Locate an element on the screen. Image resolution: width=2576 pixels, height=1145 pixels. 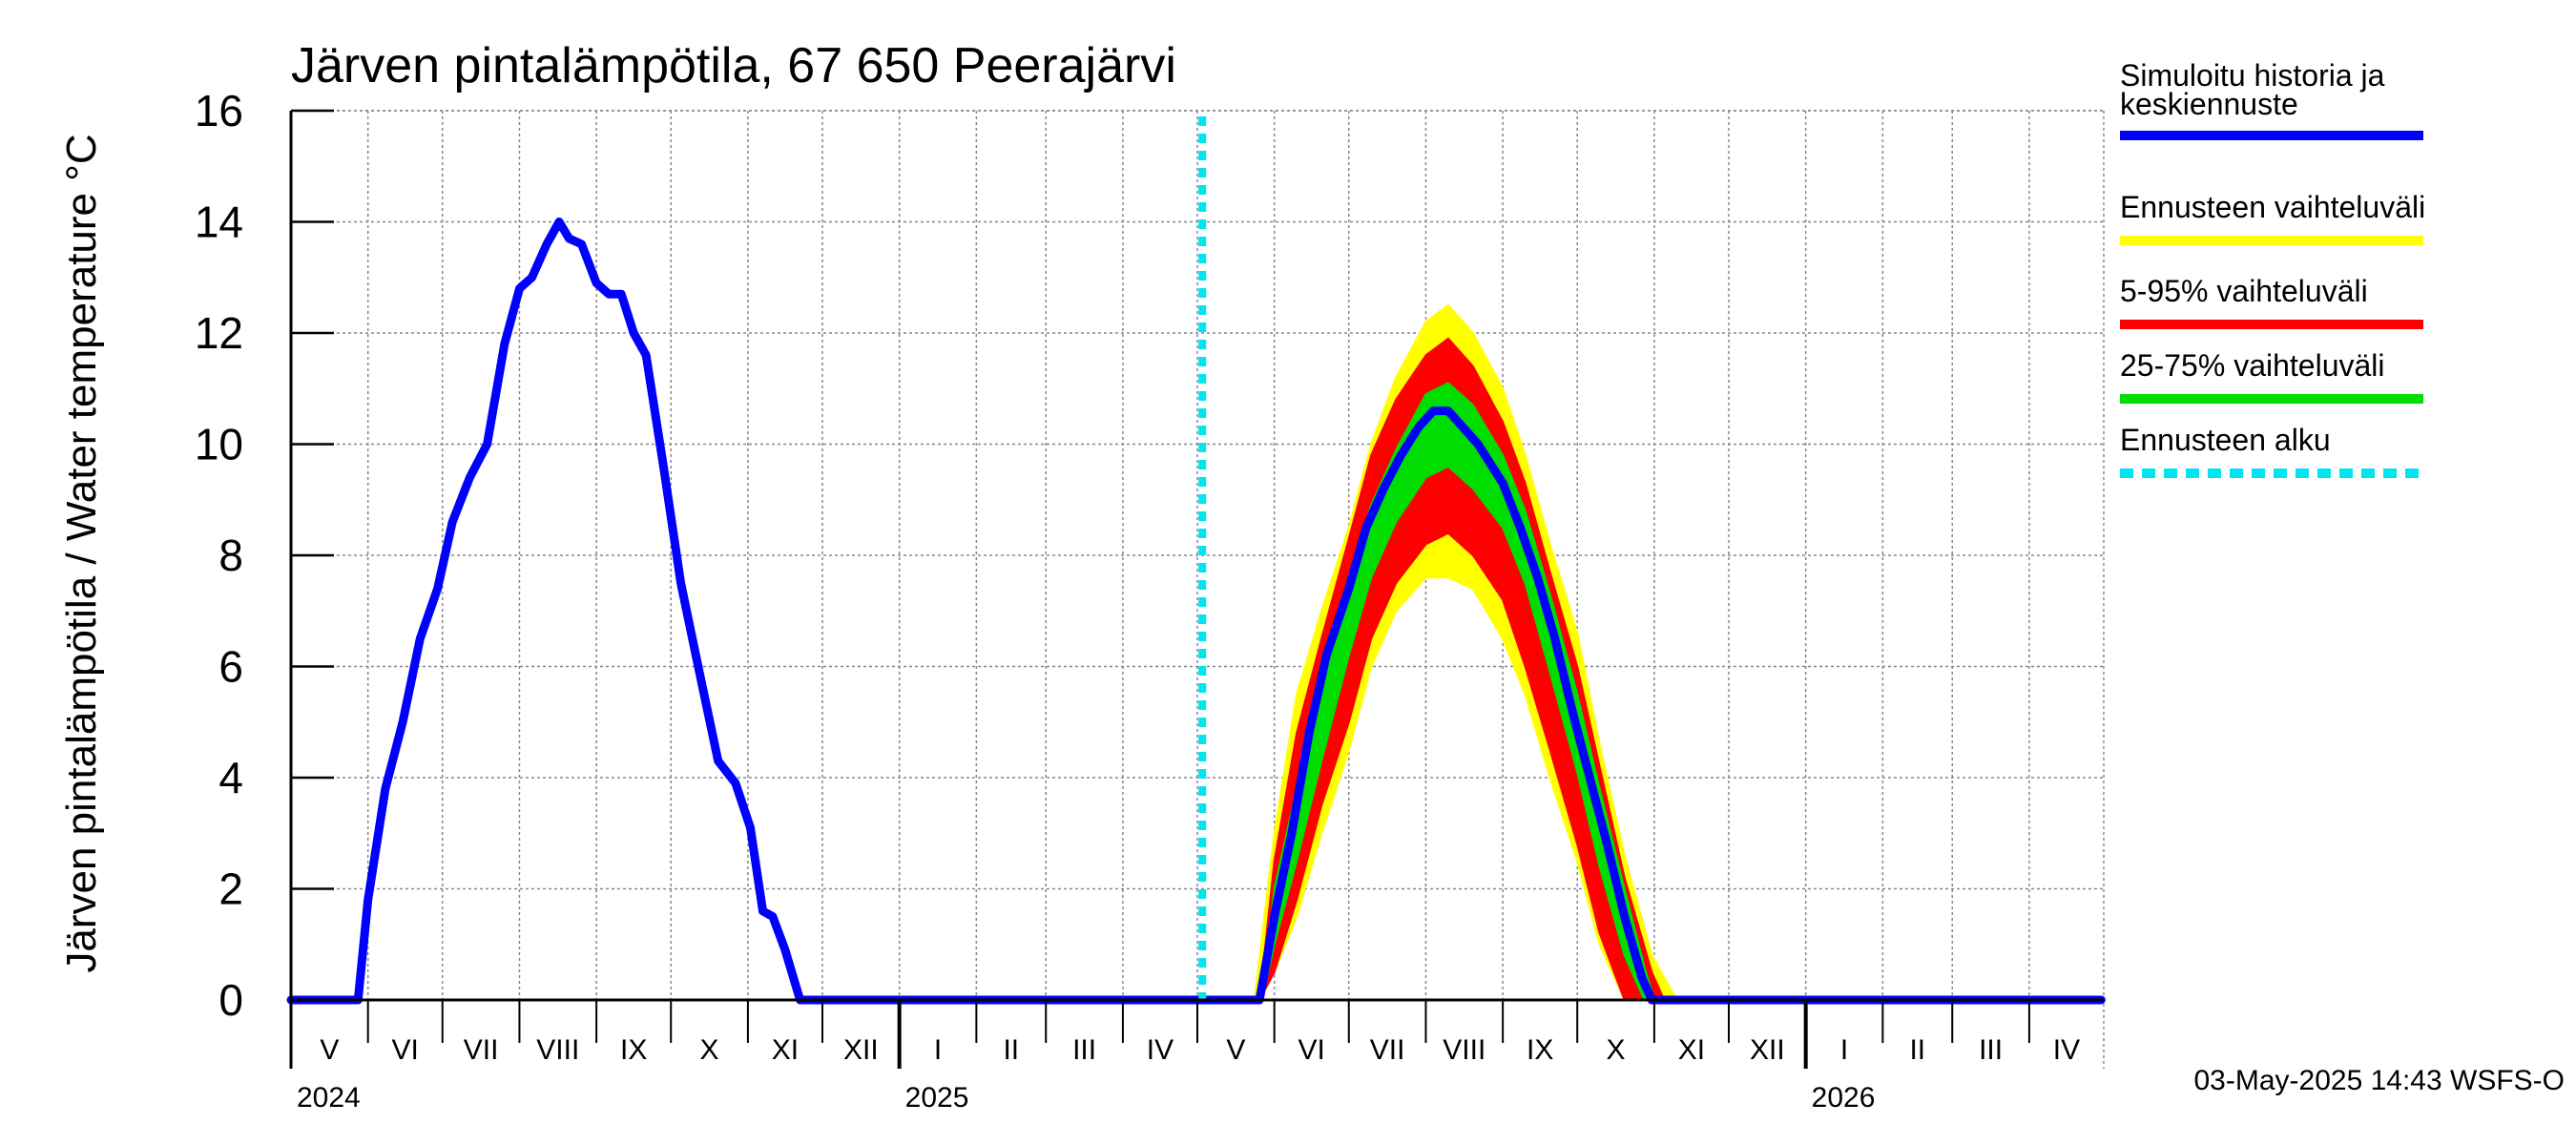
y-tick-label: 2 is located at coordinates (230, 889).